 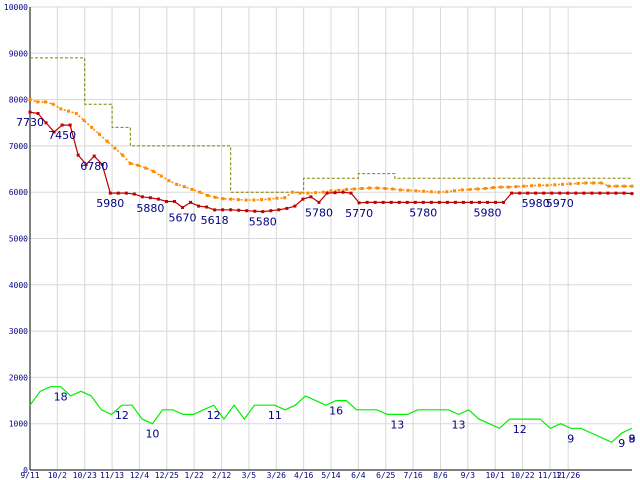 I want to click on data-label: 5580, so click(x=263, y=222).